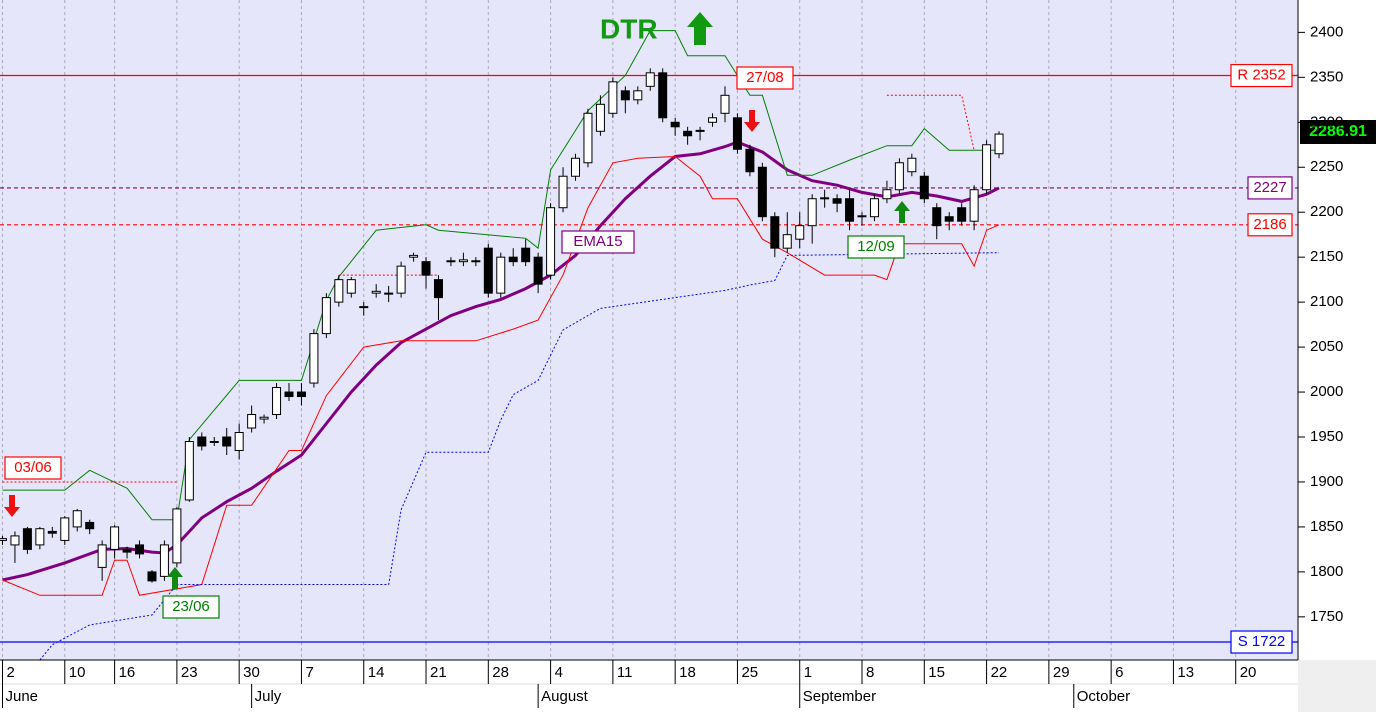  What do you see at coordinates (21, 696) in the screenshot?
I see `month-label: June` at bounding box center [21, 696].